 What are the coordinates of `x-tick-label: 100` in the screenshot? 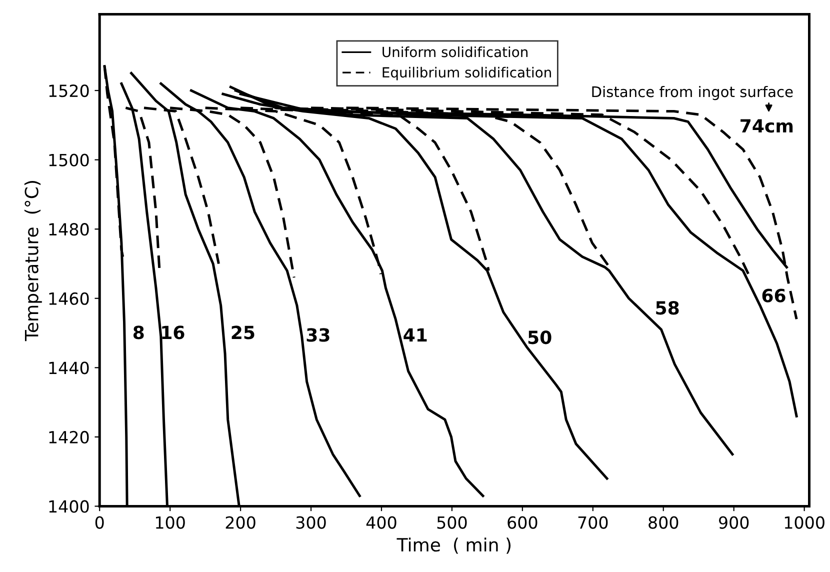 It's located at (170, 522).